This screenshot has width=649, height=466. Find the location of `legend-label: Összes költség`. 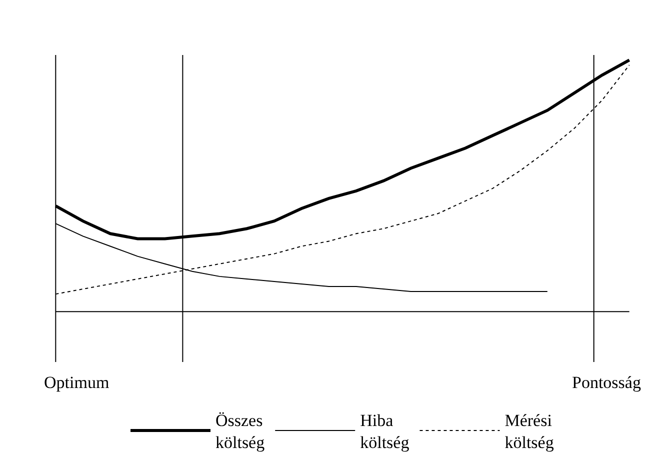

legend-label: Összes költség is located at coordinates (241, 431).